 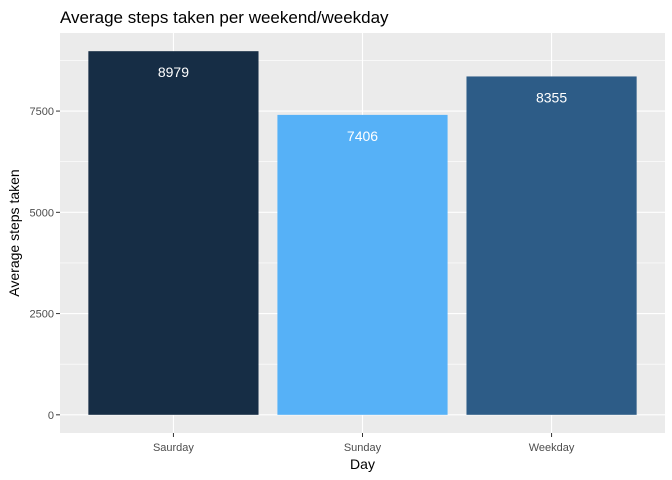 I want to click on x-tick-label-weekday: Weekday, so click(x=552, y=448).